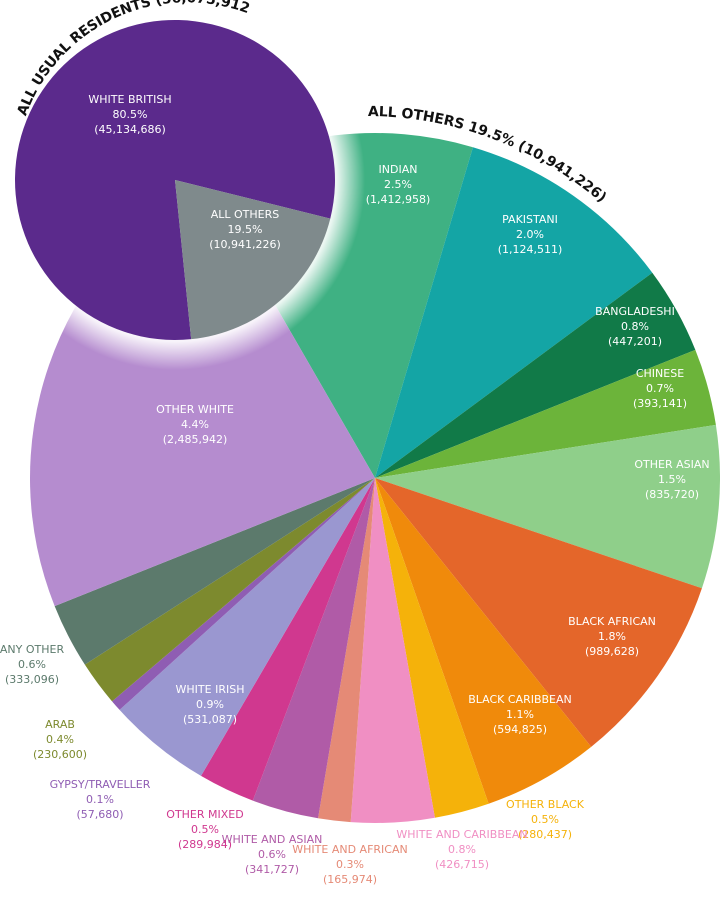 Image resolution: width=720 pixels, height=914 pixels. Describe the element at coordinates (398, 169) in the screenshot. I see `slice-label: INDIAN` at that location.